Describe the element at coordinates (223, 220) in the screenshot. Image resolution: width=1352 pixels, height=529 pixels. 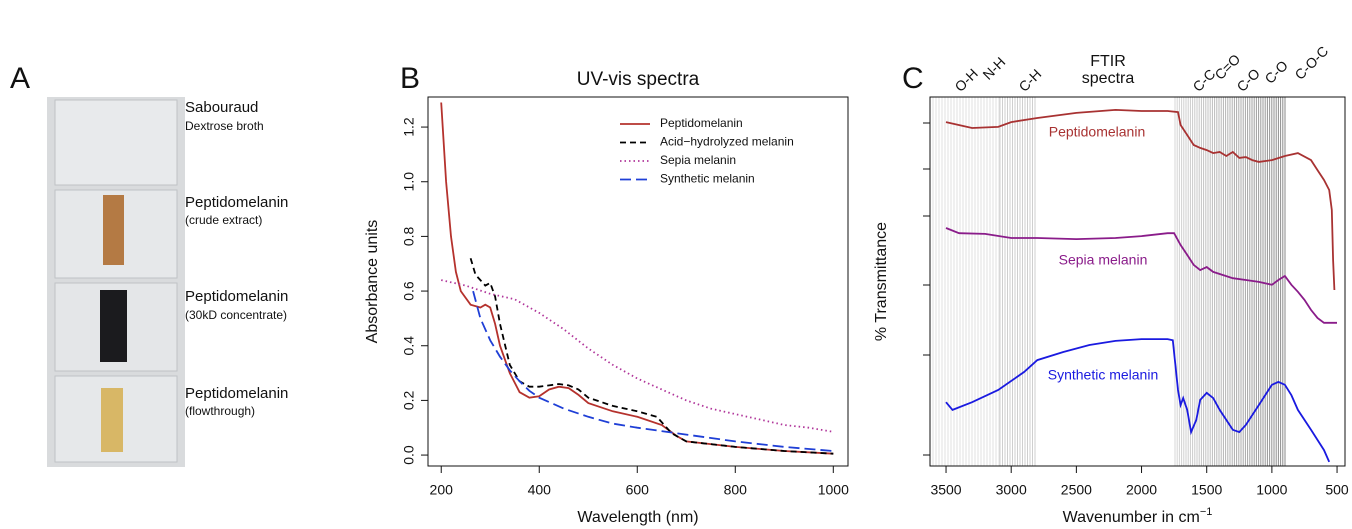
I see `vial-subtitle: (crude extract)` at that location.